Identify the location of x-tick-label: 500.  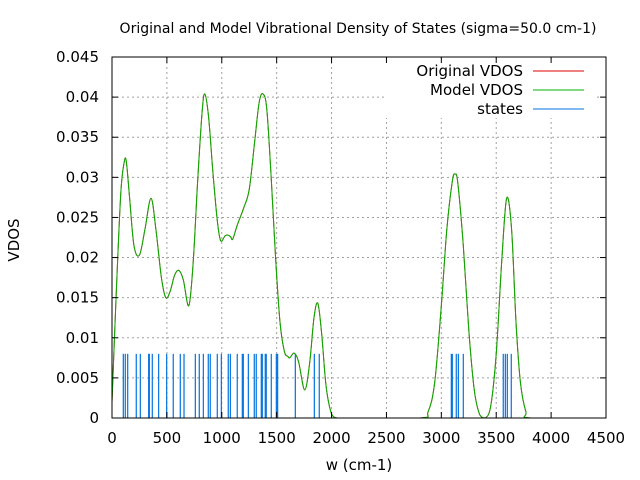
(167, 438).